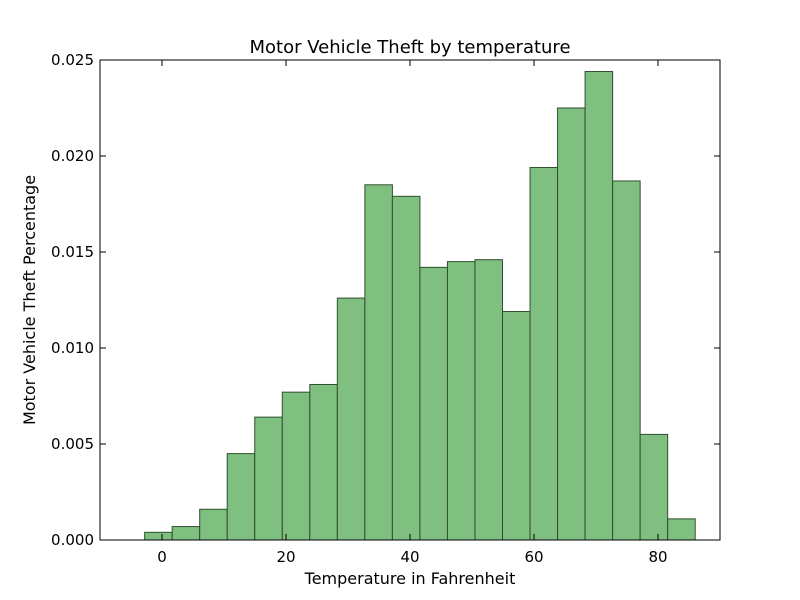 The height and width of the screenshot is (600, 800). What do you see at coordinates (162, 557) in the screenshot?
I see `x-tick-label-0: 0` at bounding box center [162, 557].